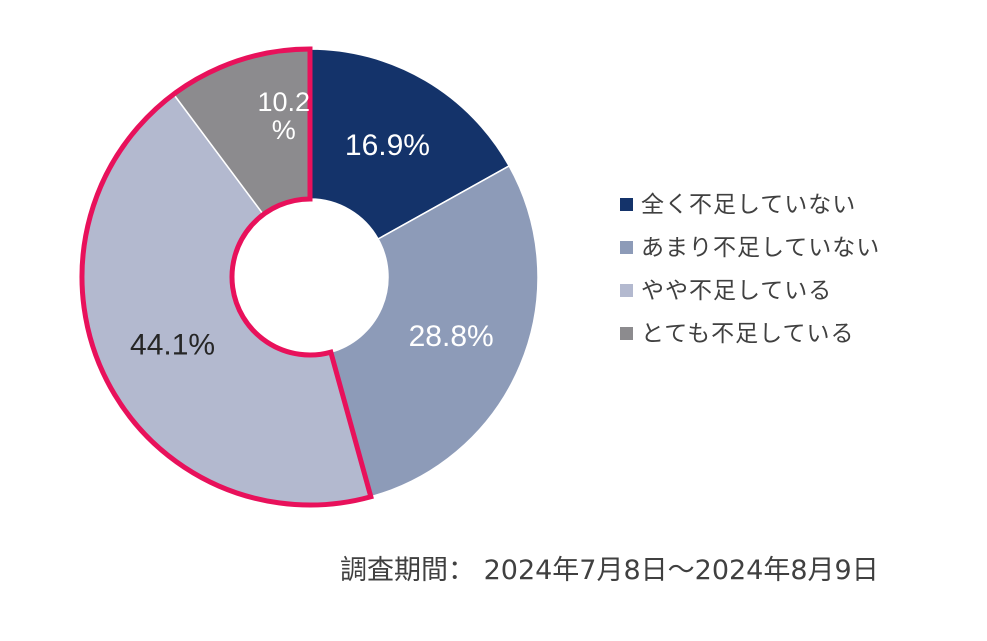 This screenshot has height=641, width=987. I want to click on legend-label: とても不足している, so click(748, 333).